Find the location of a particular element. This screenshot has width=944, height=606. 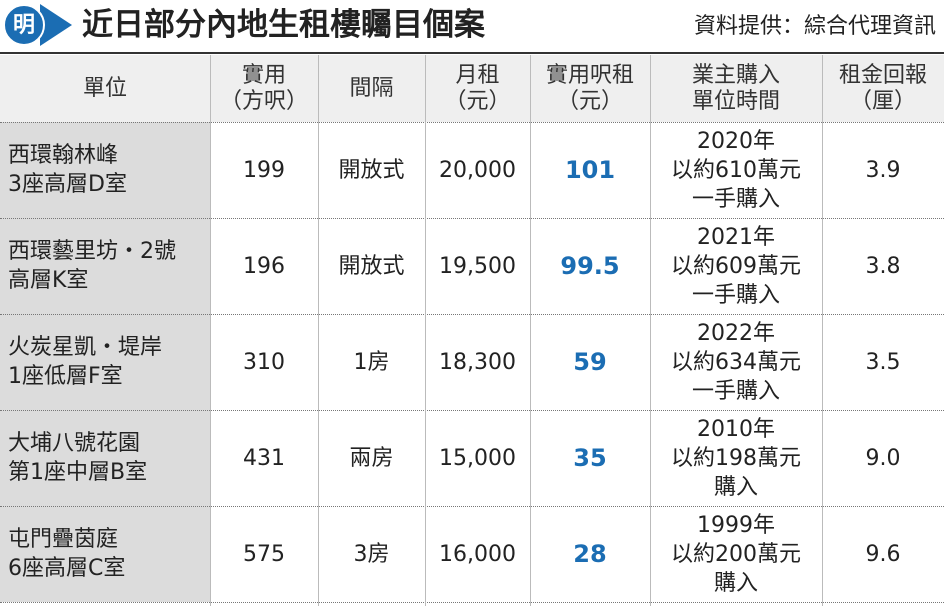

cell-text: 火炭星凱・堤岸 is located at coordinates (85, 347).